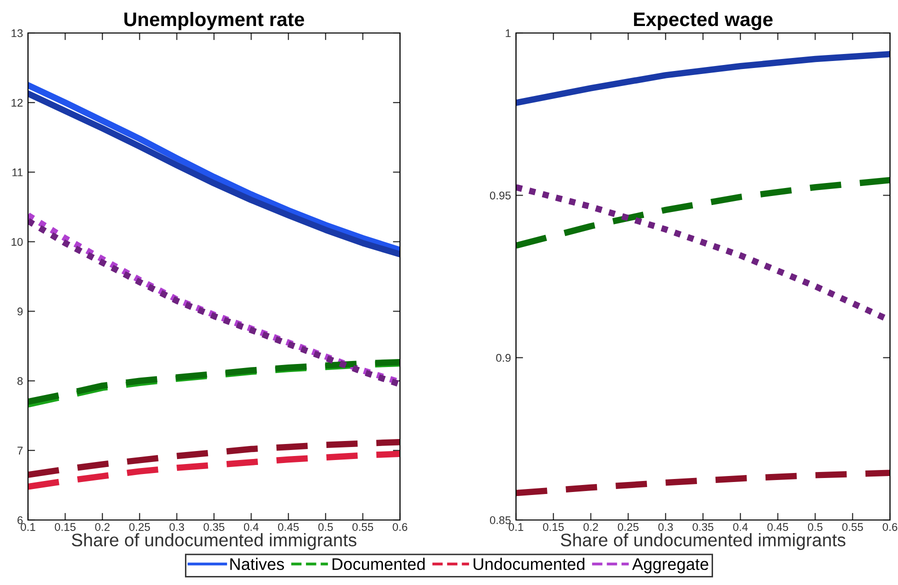 Image resolution: width=898 pixels, height=585 pixels. What do you see at coordinates (20, 520) in the screenshot?
I see `y-tick-label: 6` at bounding box center [20, 520].